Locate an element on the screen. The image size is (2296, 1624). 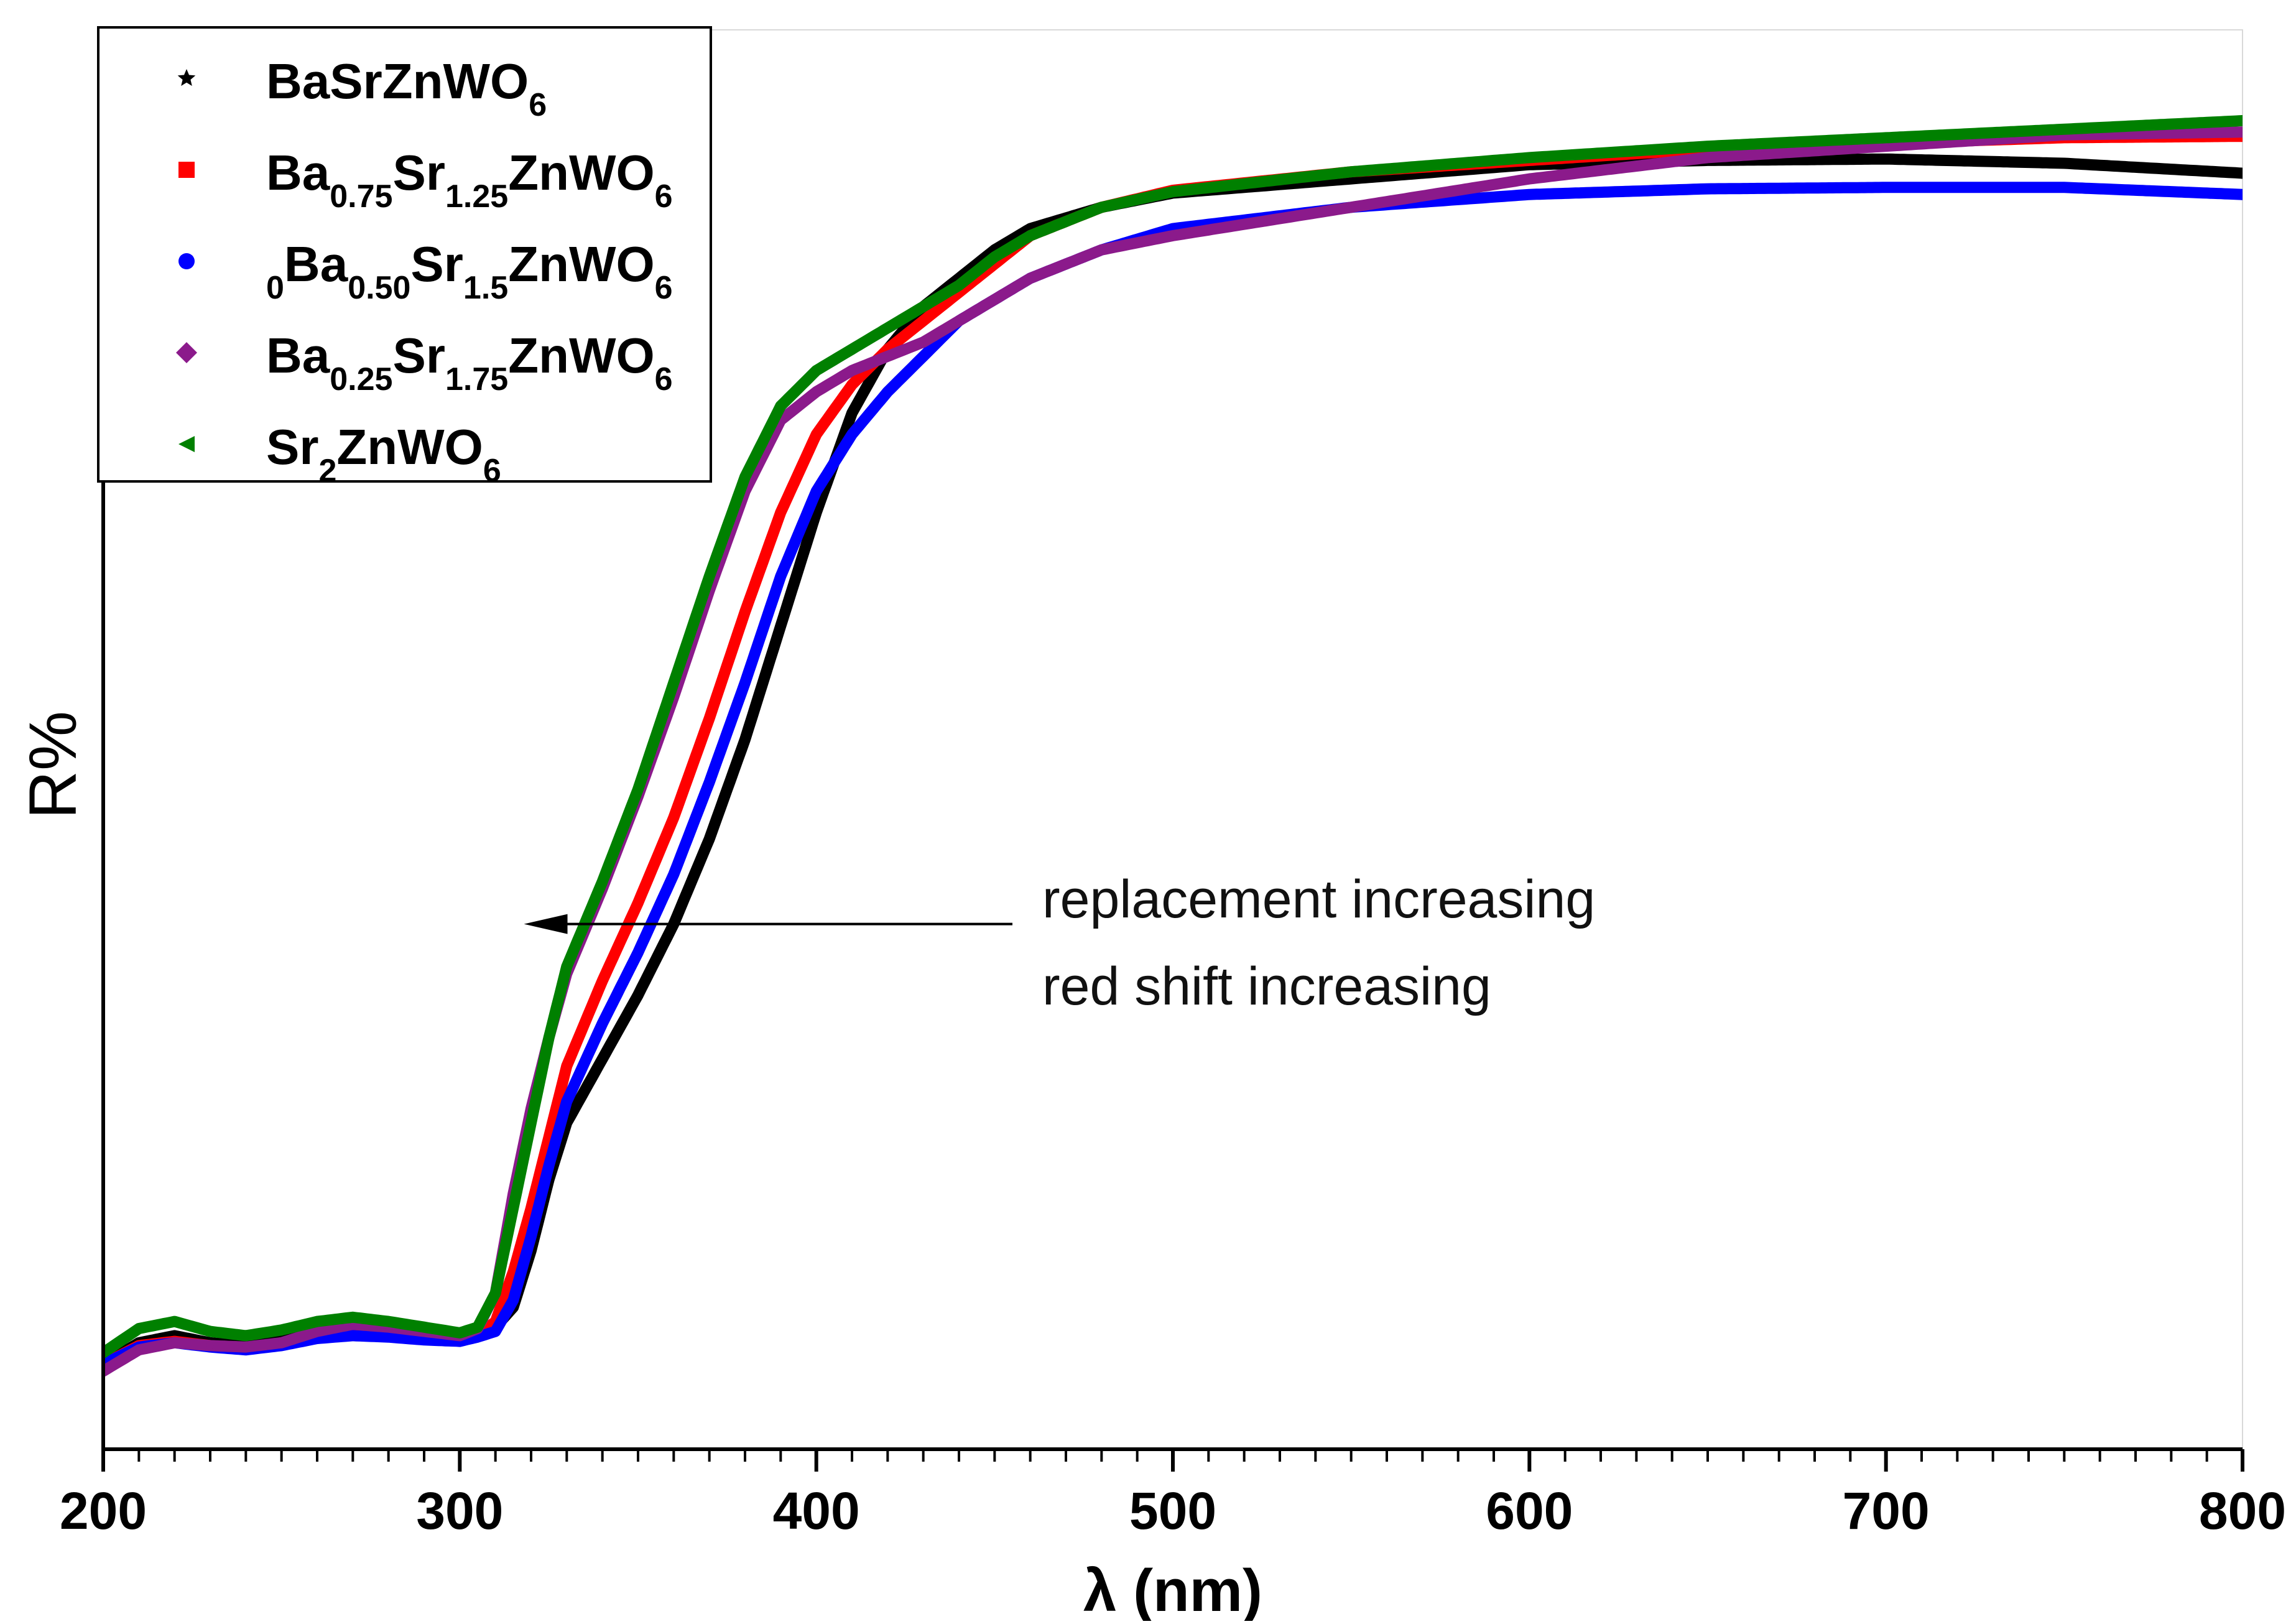
x-tick-label: 400 is located at coordinates (816, 1511).